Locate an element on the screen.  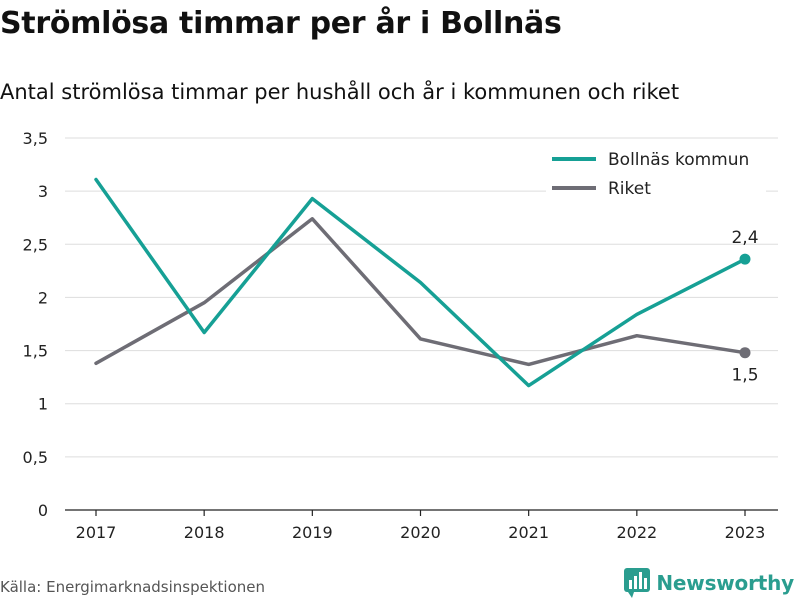
end-point-bolln-s-kommun is located at coordinates (745, 259).